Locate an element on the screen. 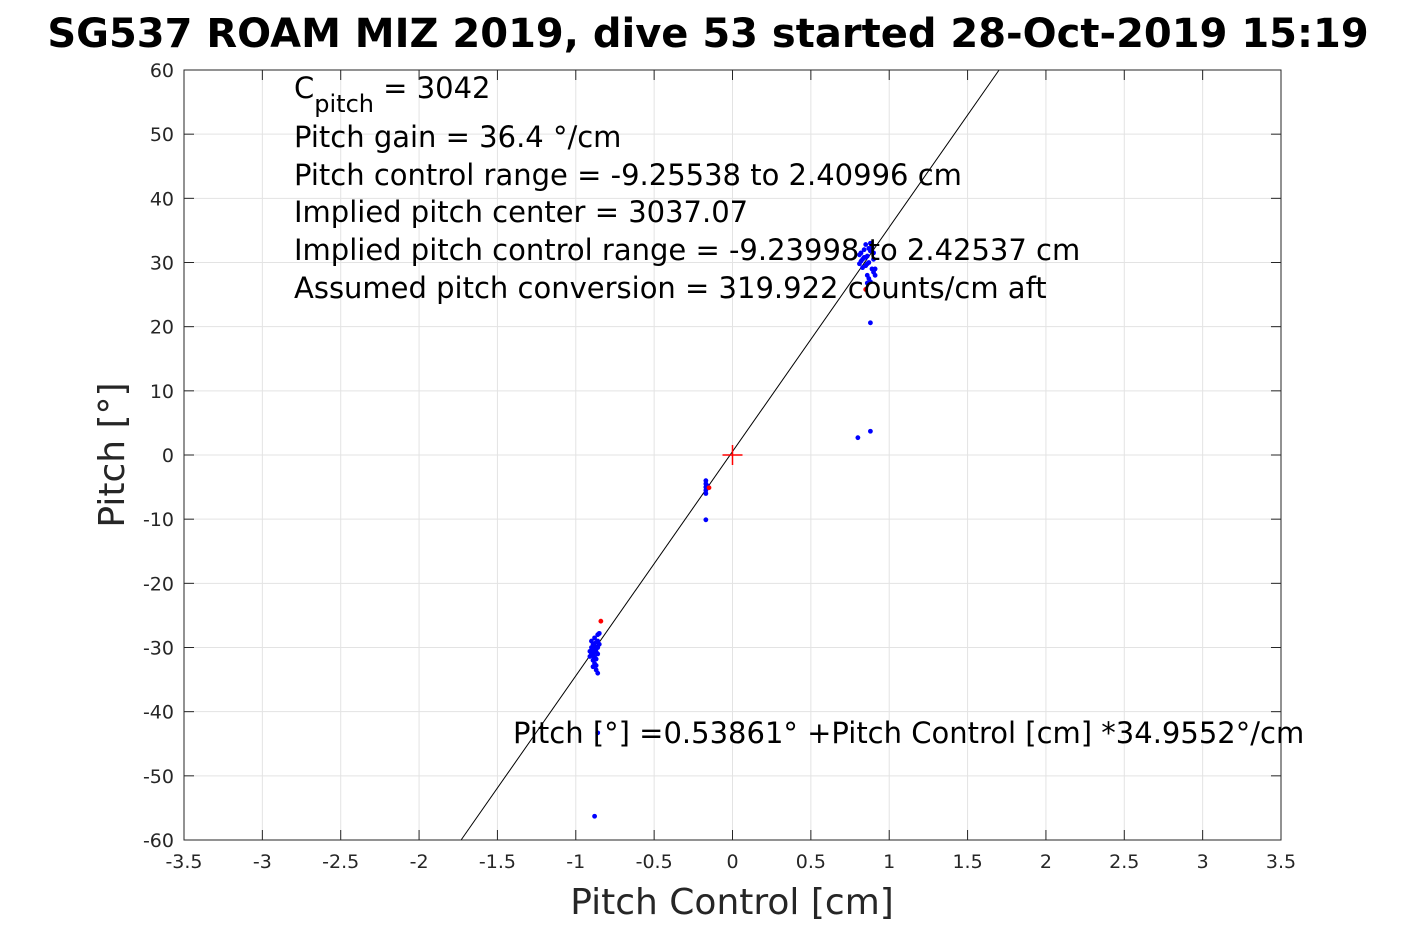 The height and width of the screenshot is (945, 1417). x-tick-label: -2.5 is located at coordinates (340, 862).